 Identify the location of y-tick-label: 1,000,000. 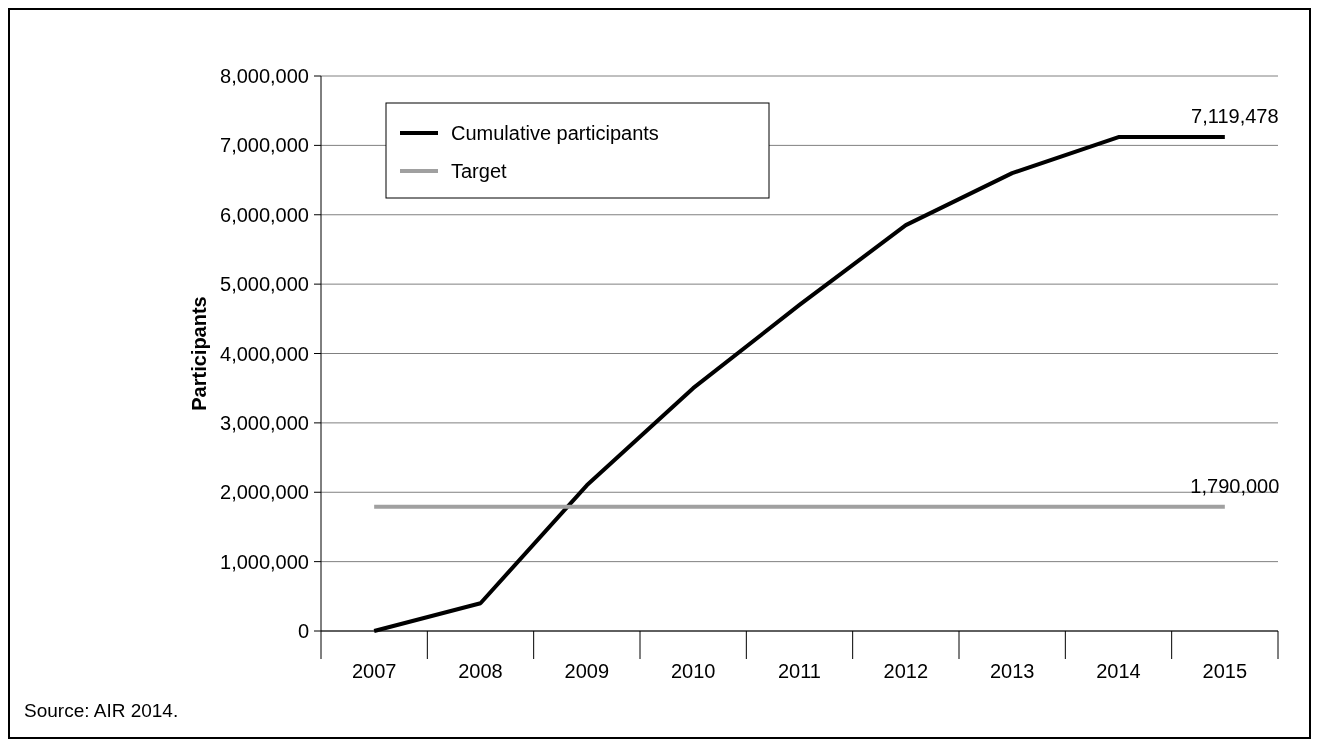
(264, 561).